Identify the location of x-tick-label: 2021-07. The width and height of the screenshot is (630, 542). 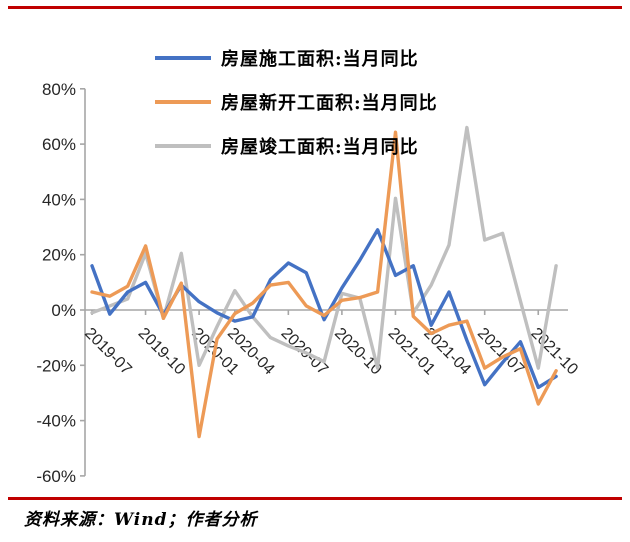
(501, 352).